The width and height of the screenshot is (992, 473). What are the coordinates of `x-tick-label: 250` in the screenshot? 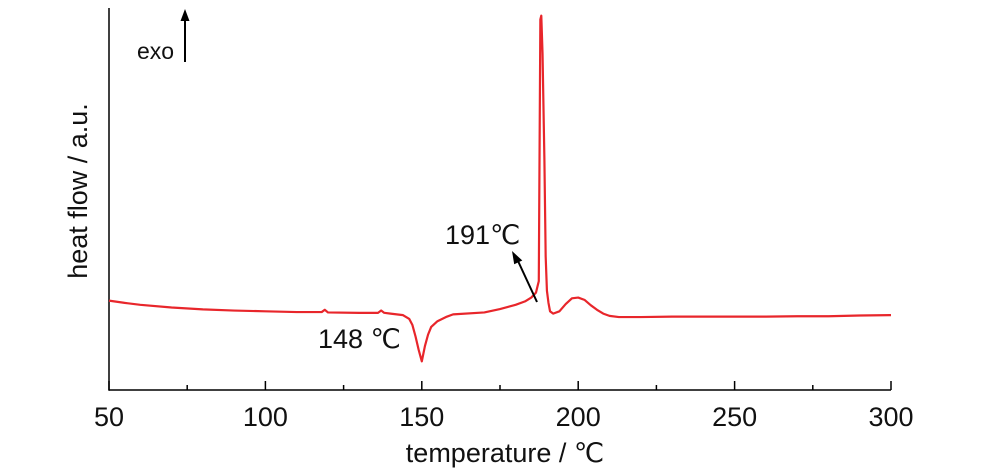 It's located at (734, 417).